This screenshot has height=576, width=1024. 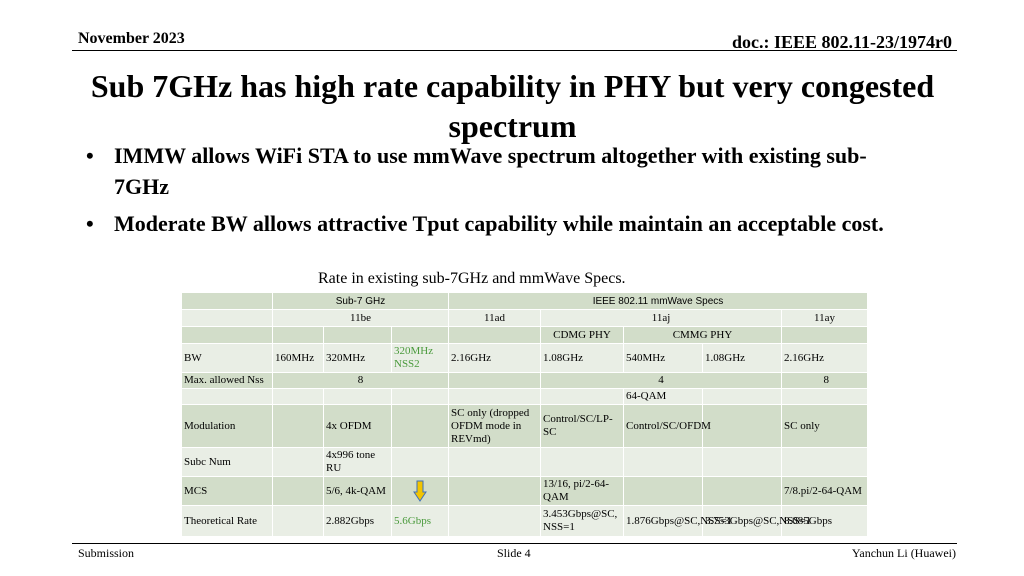 What do you see at coordinates (227, 358) in the screenshot?
I see `row-label-bw: BW` at bounding box center [227, 358].